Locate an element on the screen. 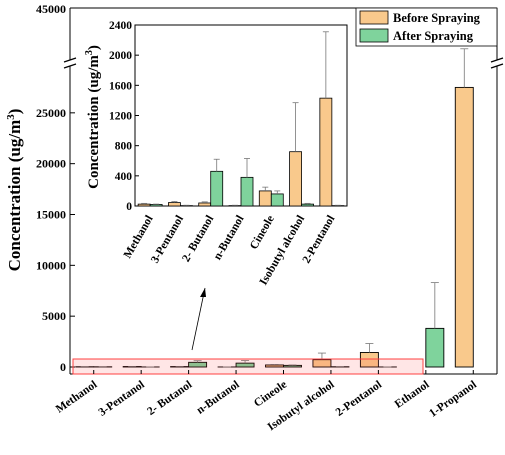 This screenshot has height=455, width=505. x-tick-label: 2- Butanol is located at coordinates (169, 398).